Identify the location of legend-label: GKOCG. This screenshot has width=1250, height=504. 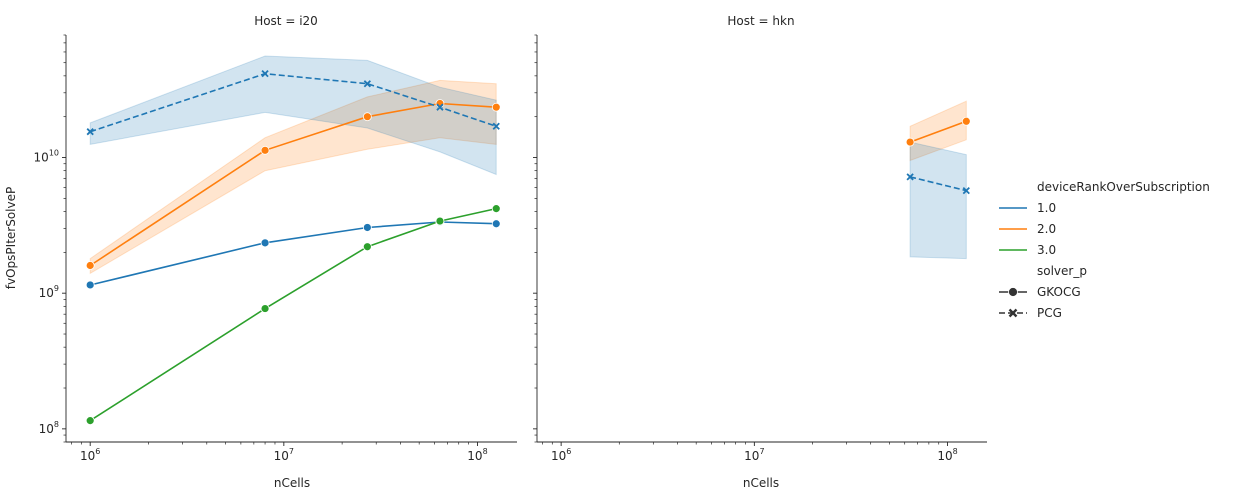
(1059, 292).